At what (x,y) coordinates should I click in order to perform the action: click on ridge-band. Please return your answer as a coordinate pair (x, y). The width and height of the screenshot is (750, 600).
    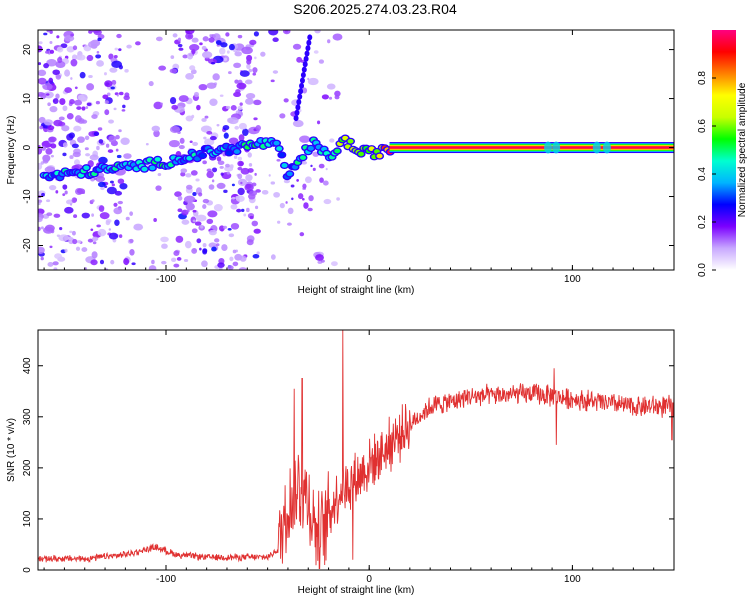
    Looking at the image, I should click on (531, 147).